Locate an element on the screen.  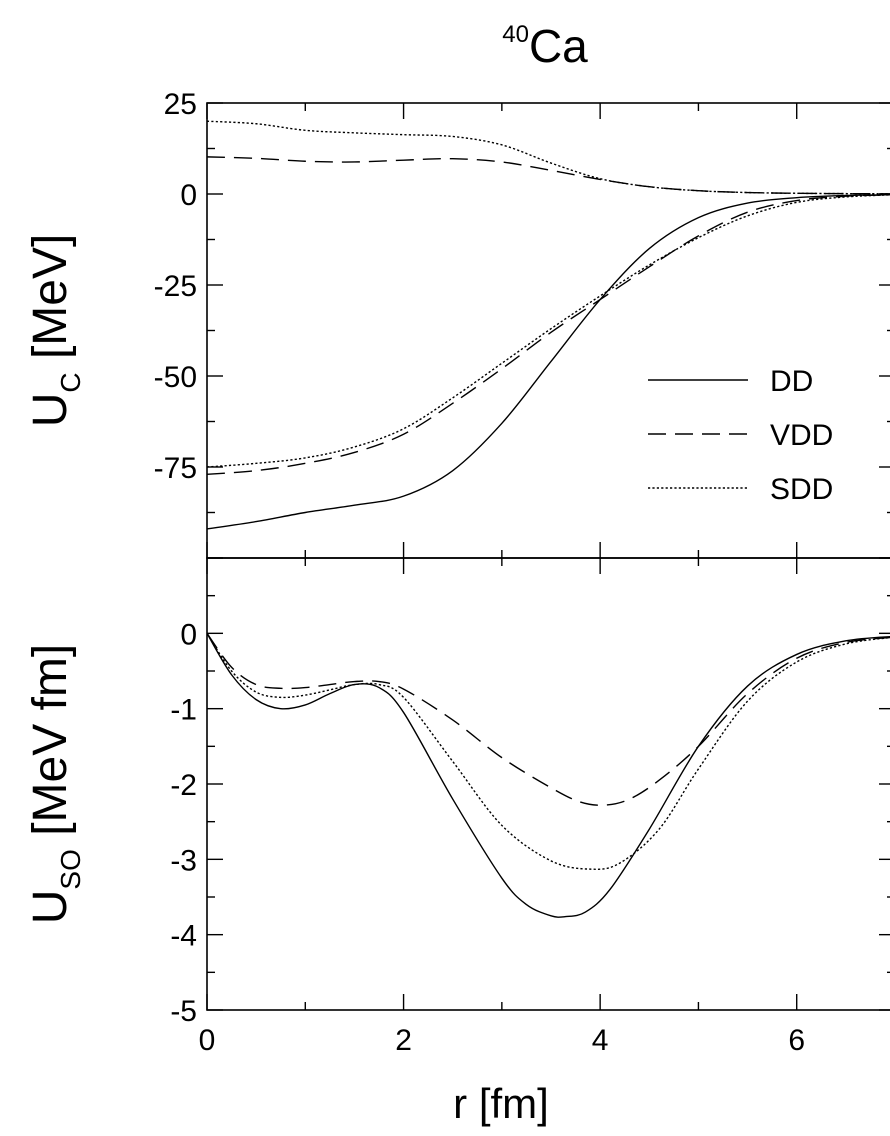
top-ylabel-sub: C is located at coordinates (70, 382).